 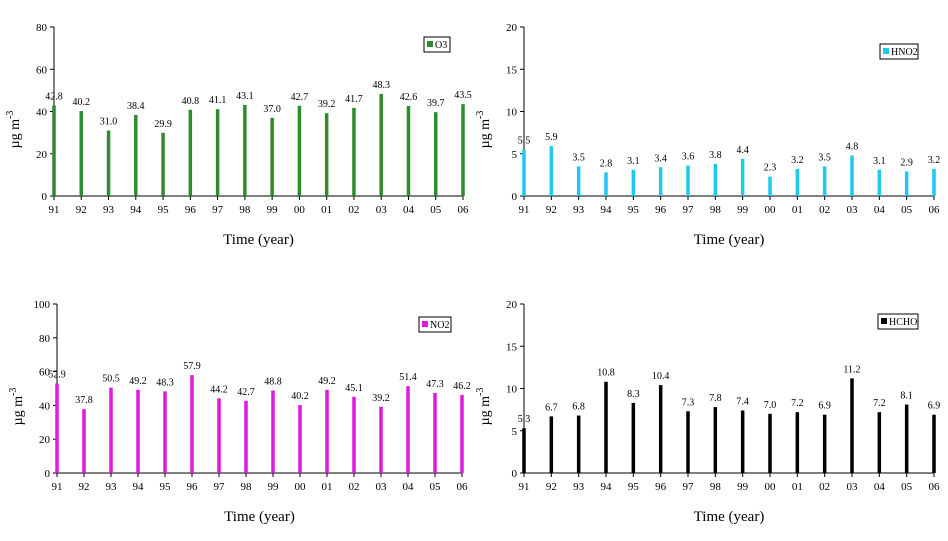 I want to click on legend: O3, so click(x=437, y=44).